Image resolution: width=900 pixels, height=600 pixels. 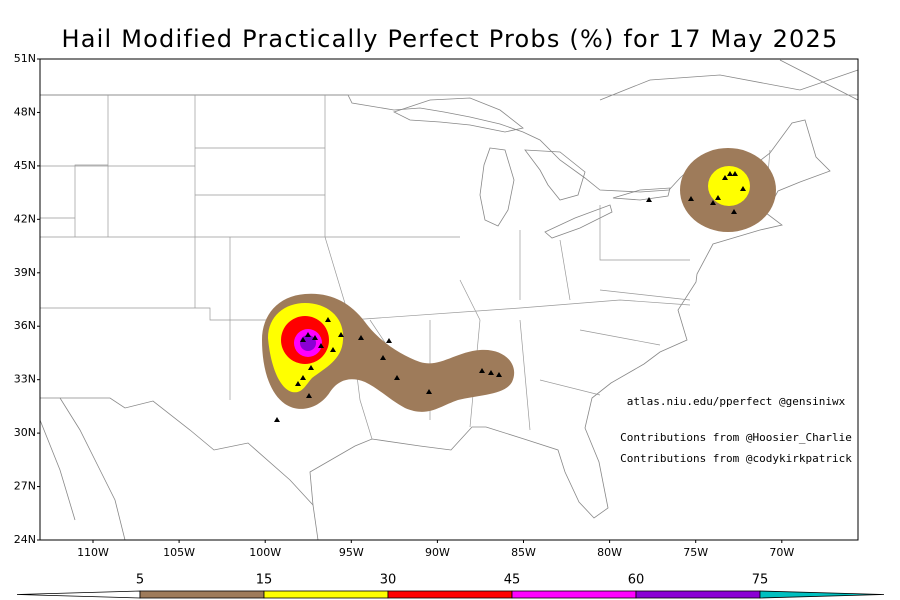 I want to click on annotation: Contributions from @codykirkpatrick, so click(x=736, y=458).